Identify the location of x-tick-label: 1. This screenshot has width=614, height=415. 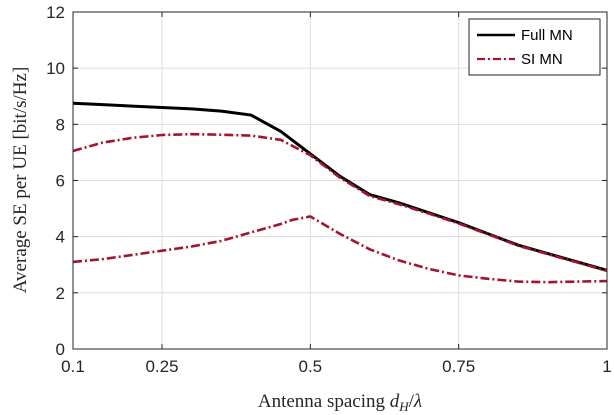
(606, 366).